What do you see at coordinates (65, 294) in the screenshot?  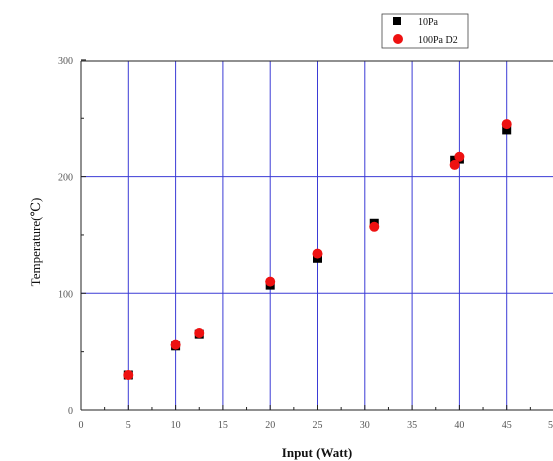 I see `y-tick-label: 100` at bounding box center [65, 294].